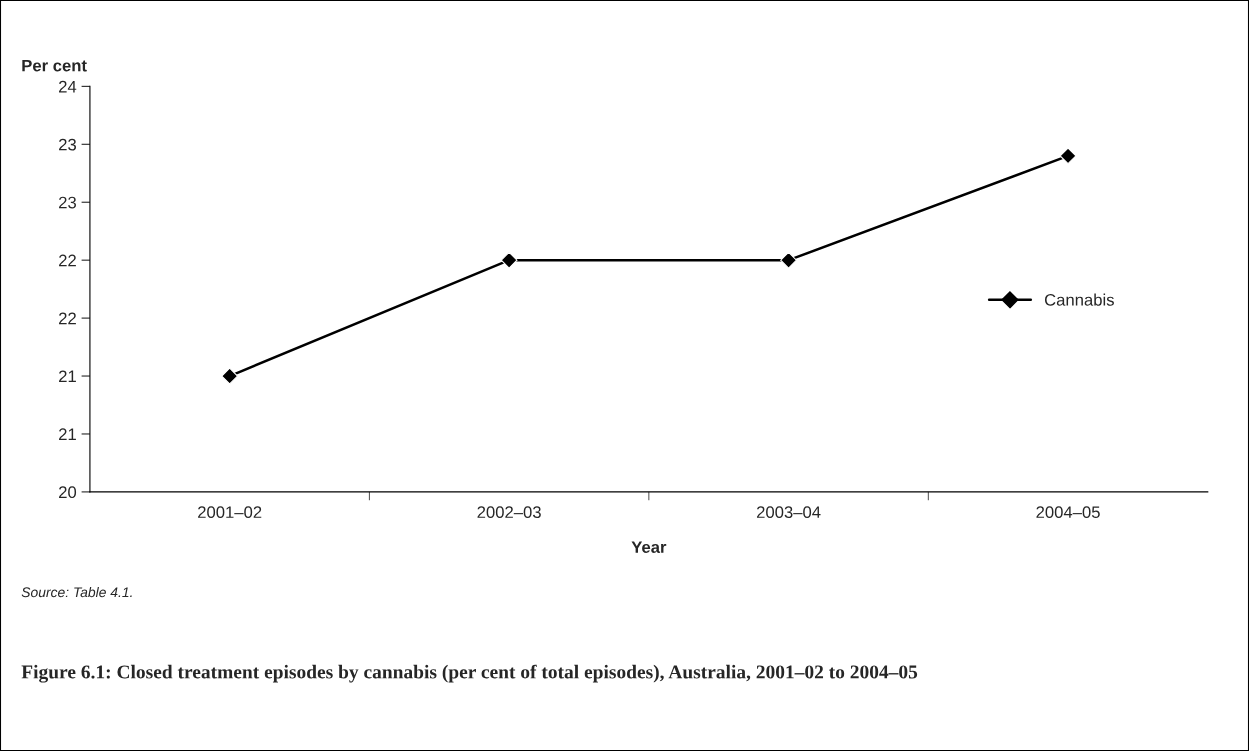  I want to click on legend-label: Cannabis, so click(1079, 299).